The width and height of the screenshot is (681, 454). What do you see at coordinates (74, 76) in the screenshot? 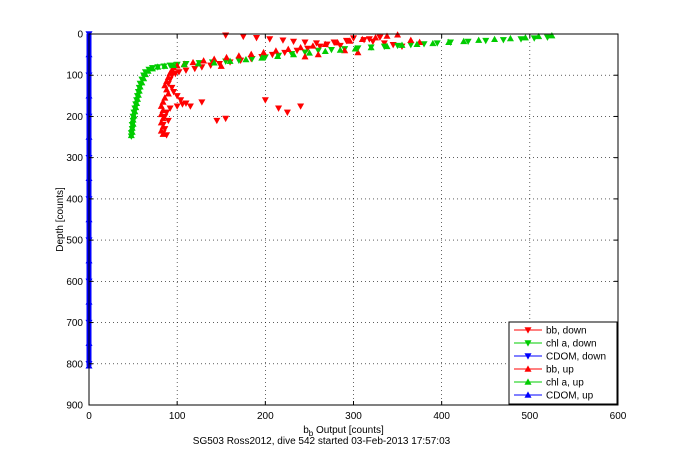
I see `y-tick-label: 100` at bounding box center [74, 76].